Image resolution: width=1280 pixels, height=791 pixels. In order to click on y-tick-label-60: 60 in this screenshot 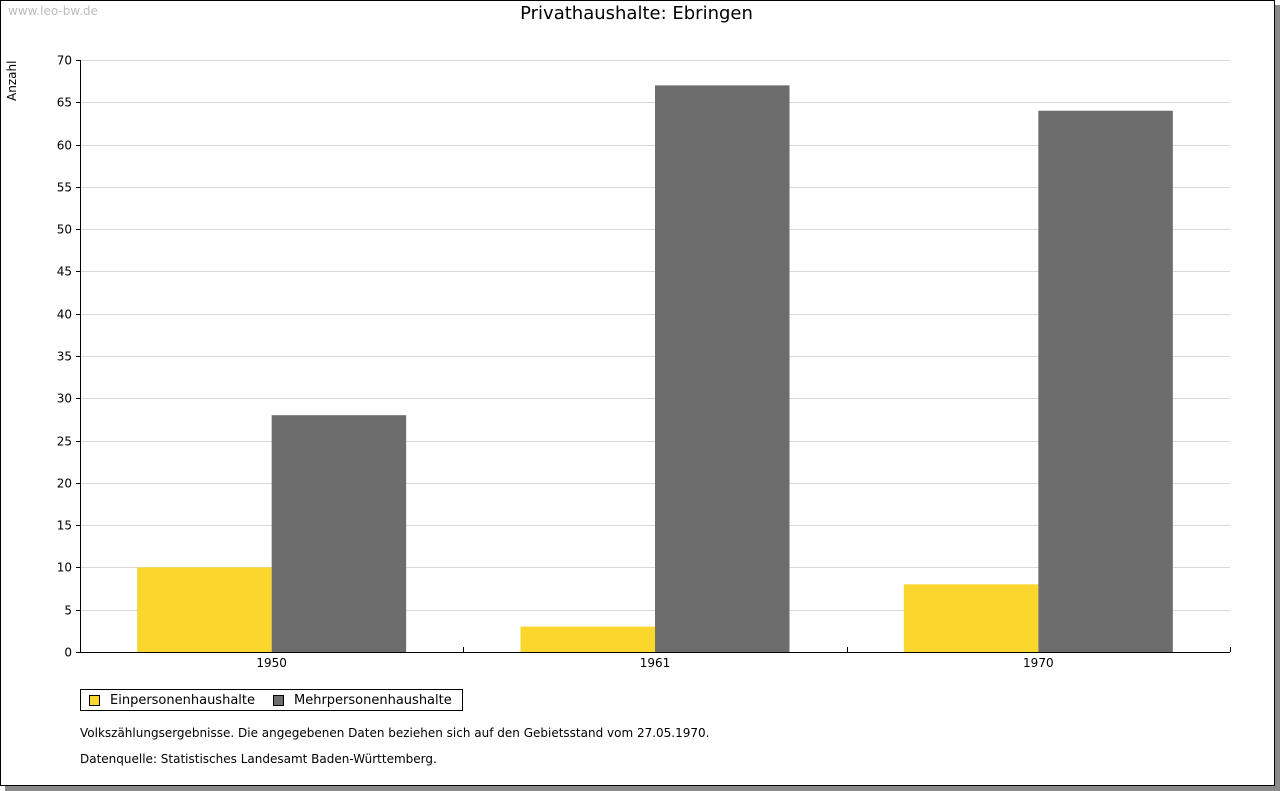, I will do `click(64, 146)`.